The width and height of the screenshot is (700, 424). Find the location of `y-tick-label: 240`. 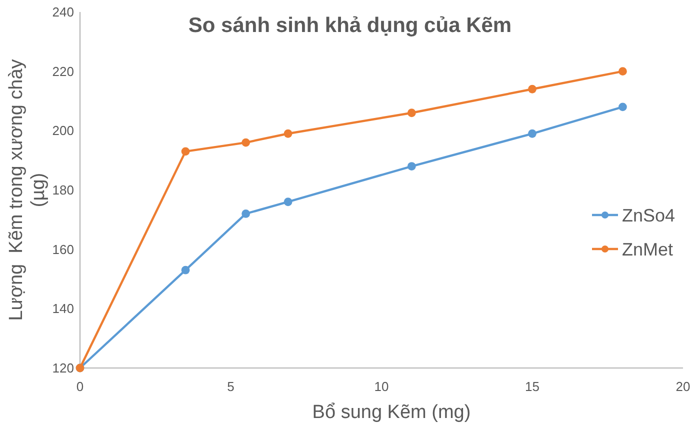

y-tick-label: 240 is located at coordinates (63, 12).